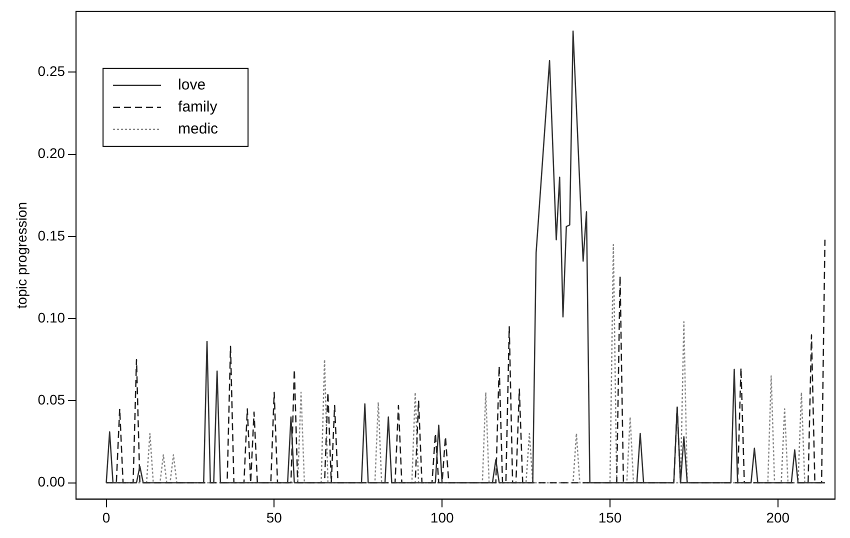 This screenshot has width=850, height=538. What do you see at coordinates (21, 255) in the screenshot?
I see `y-axis-title: topic progression` at bounding box center [21, 255].